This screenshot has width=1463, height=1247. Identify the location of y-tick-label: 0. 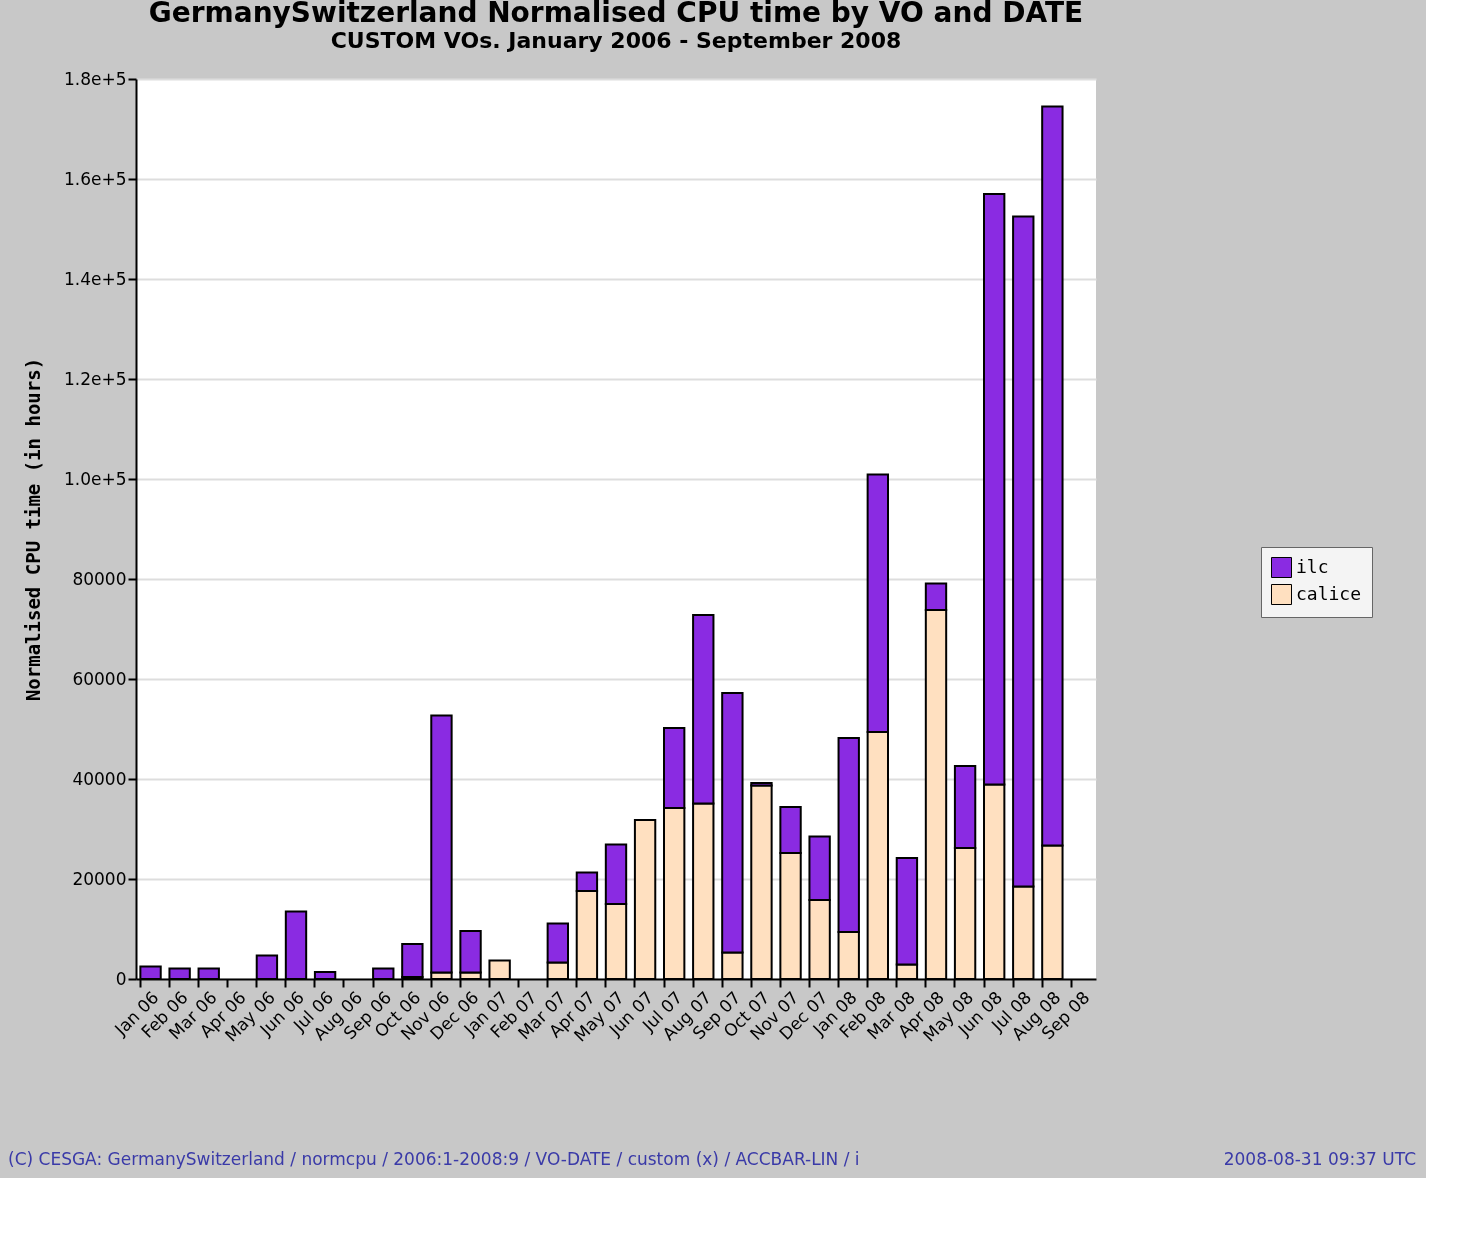
(121, 978).